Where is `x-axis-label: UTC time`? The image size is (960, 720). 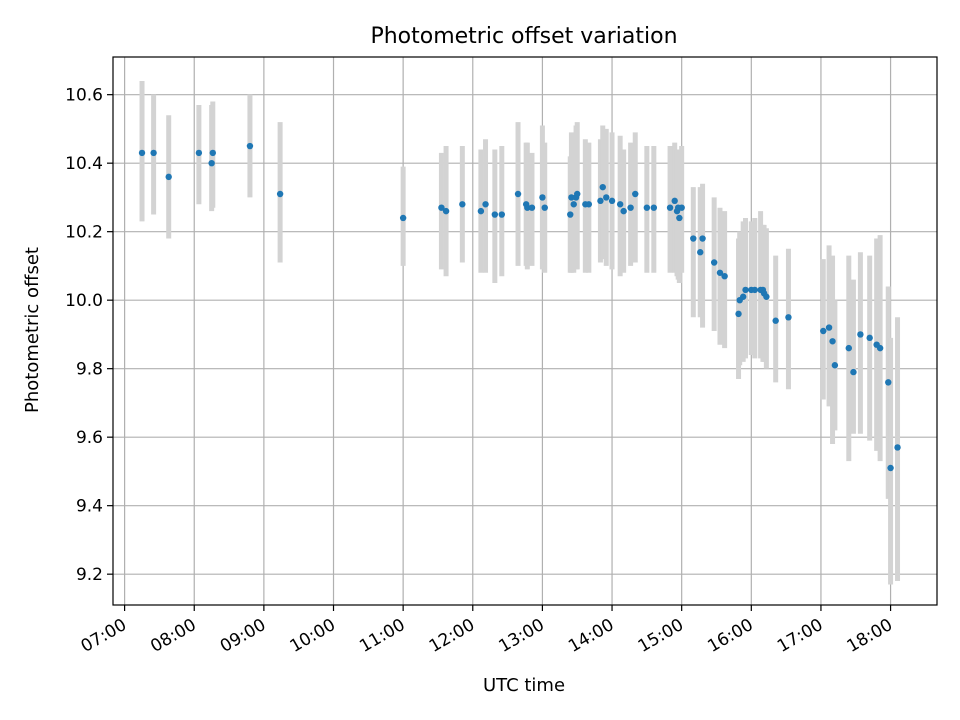 x-axis-label: UTC time is located at coordinates (524, 685).